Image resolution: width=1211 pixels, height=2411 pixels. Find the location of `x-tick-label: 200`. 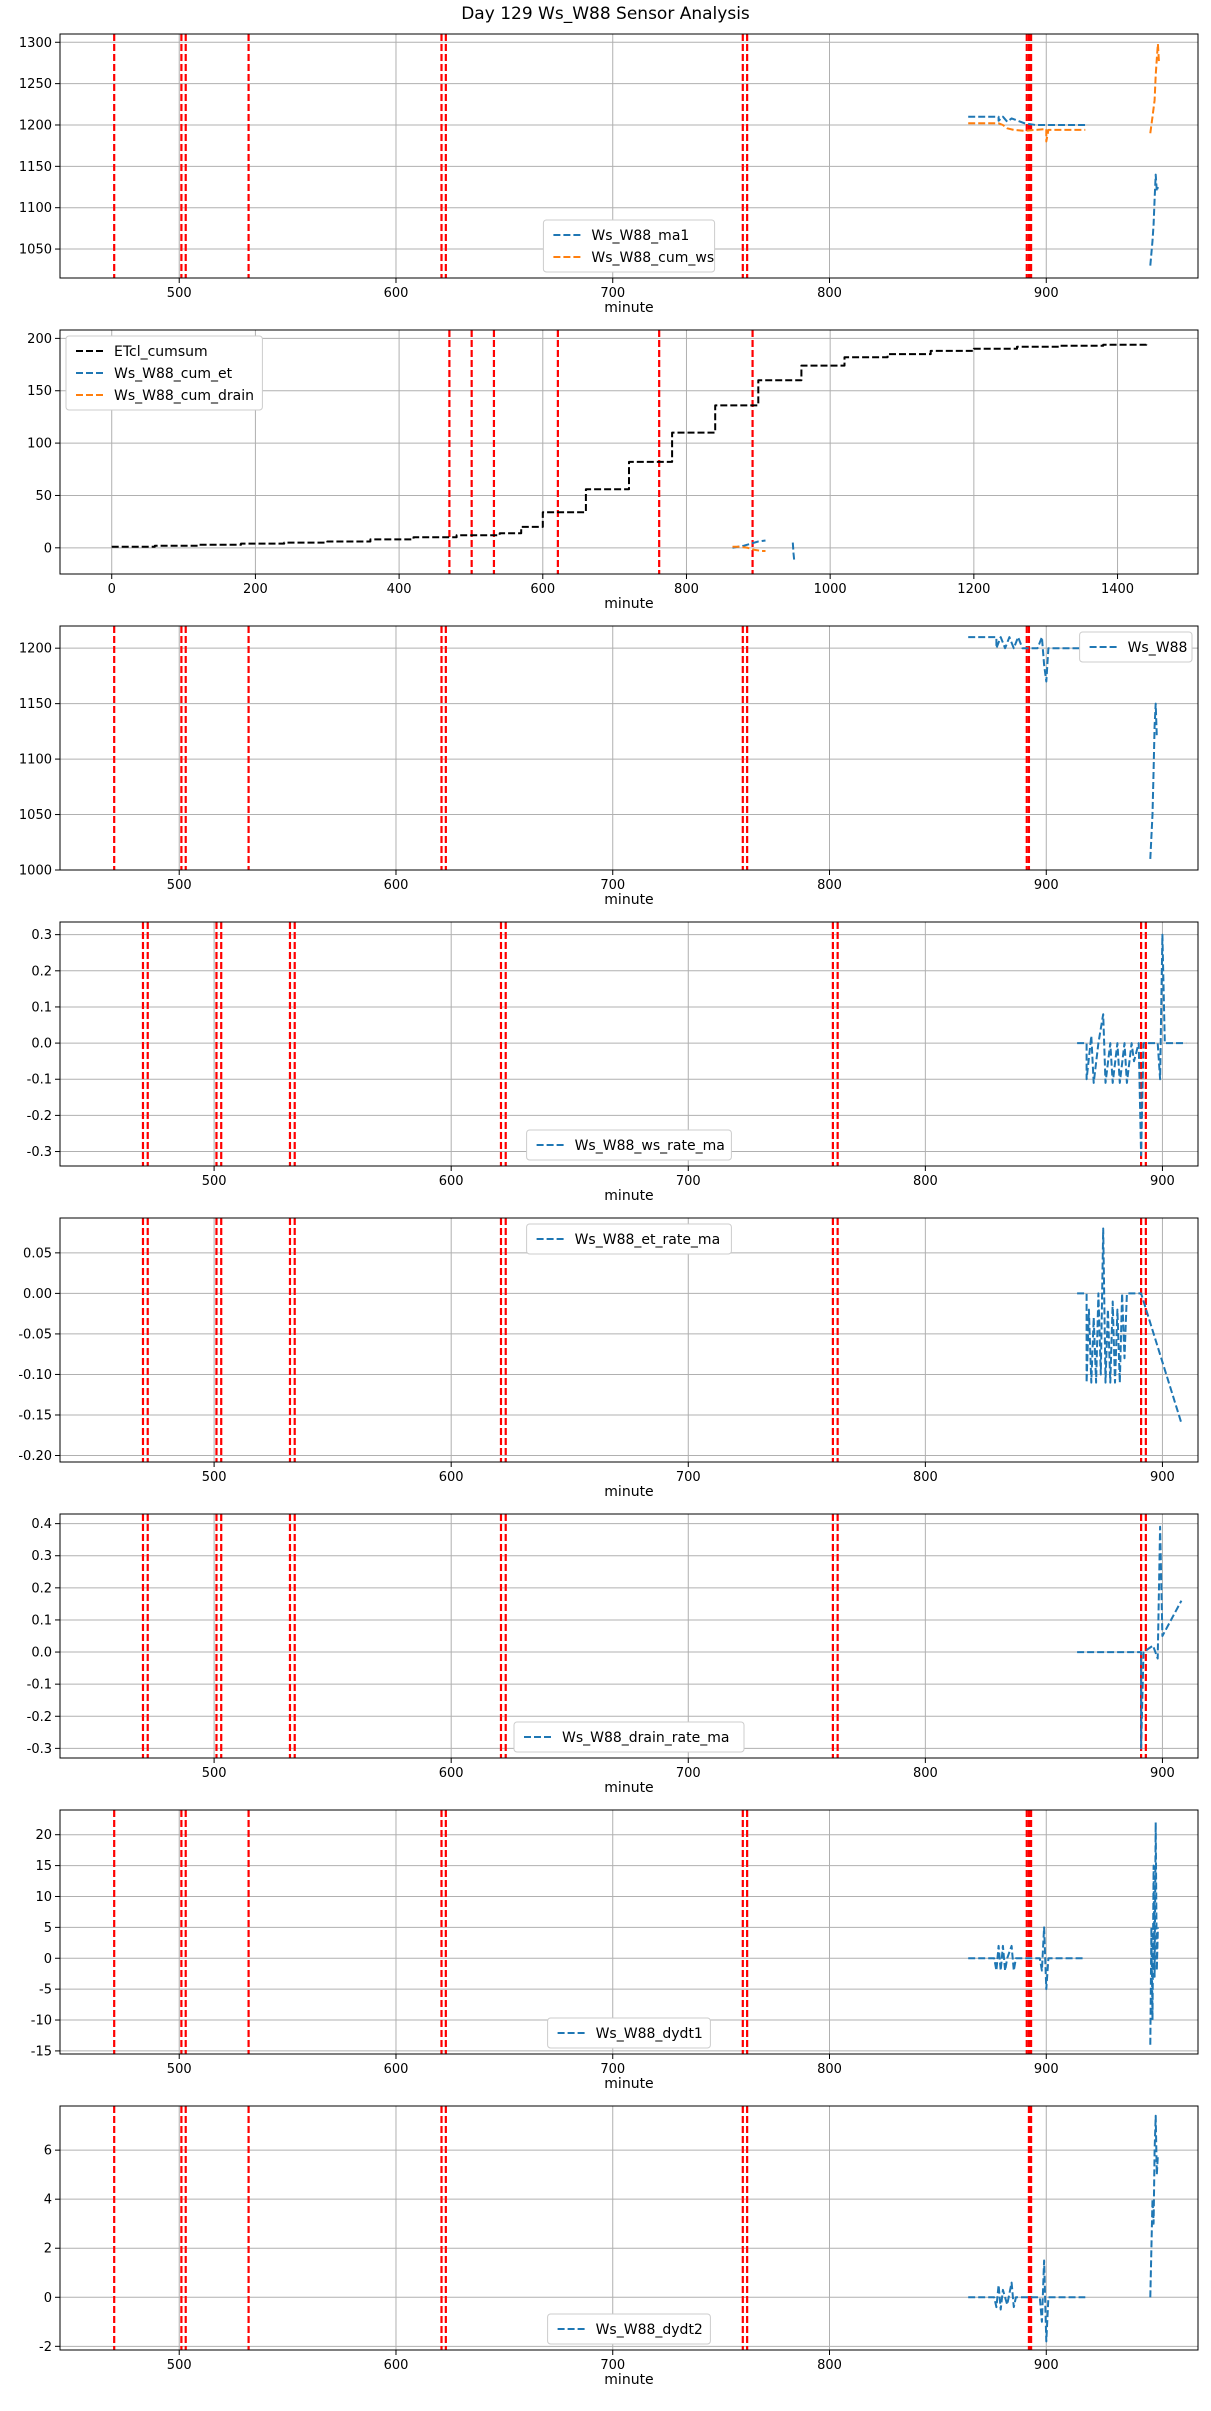

x-tick-label: 200 is located at coordinates (255, 589).